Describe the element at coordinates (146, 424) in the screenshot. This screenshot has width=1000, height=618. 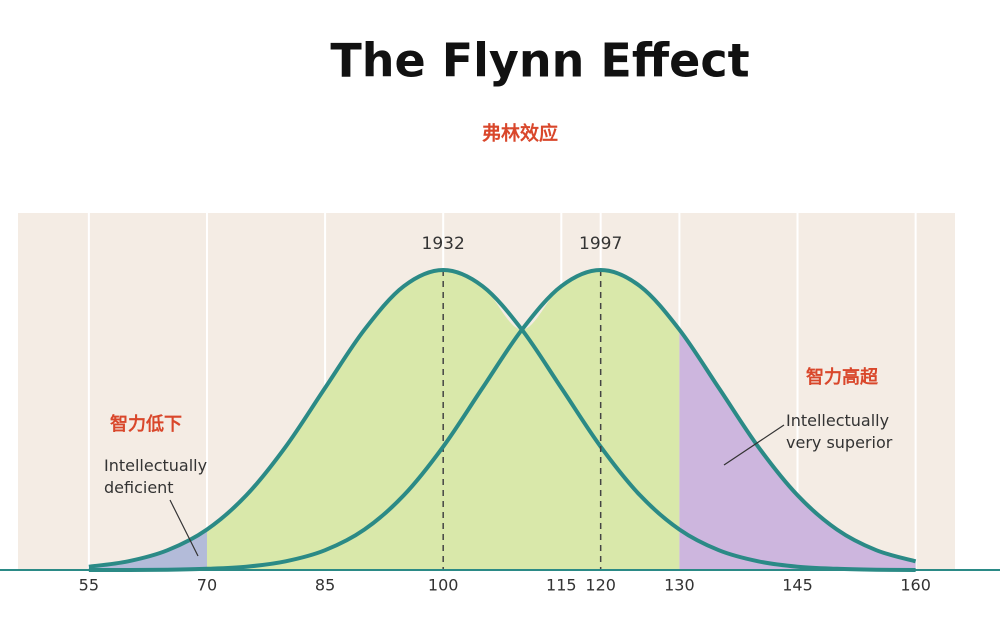
I see `annotation-label: 智力低下` at that location.